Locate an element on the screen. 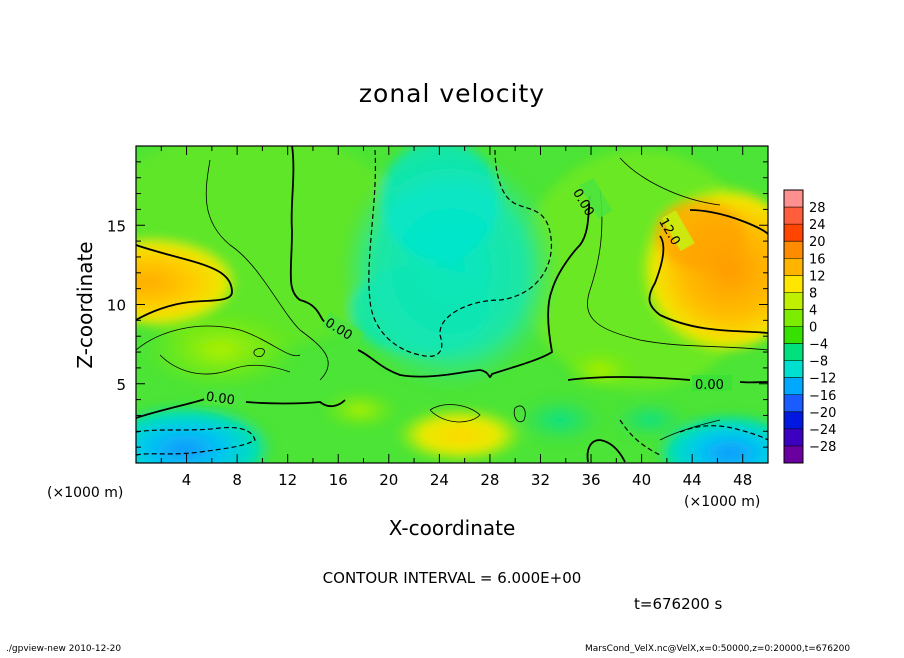  colorbar: 28 24 20 16 12 8 4 0 −4 −8 −12 −16 −20 −24 −28 is located at coordinates (809, 326).